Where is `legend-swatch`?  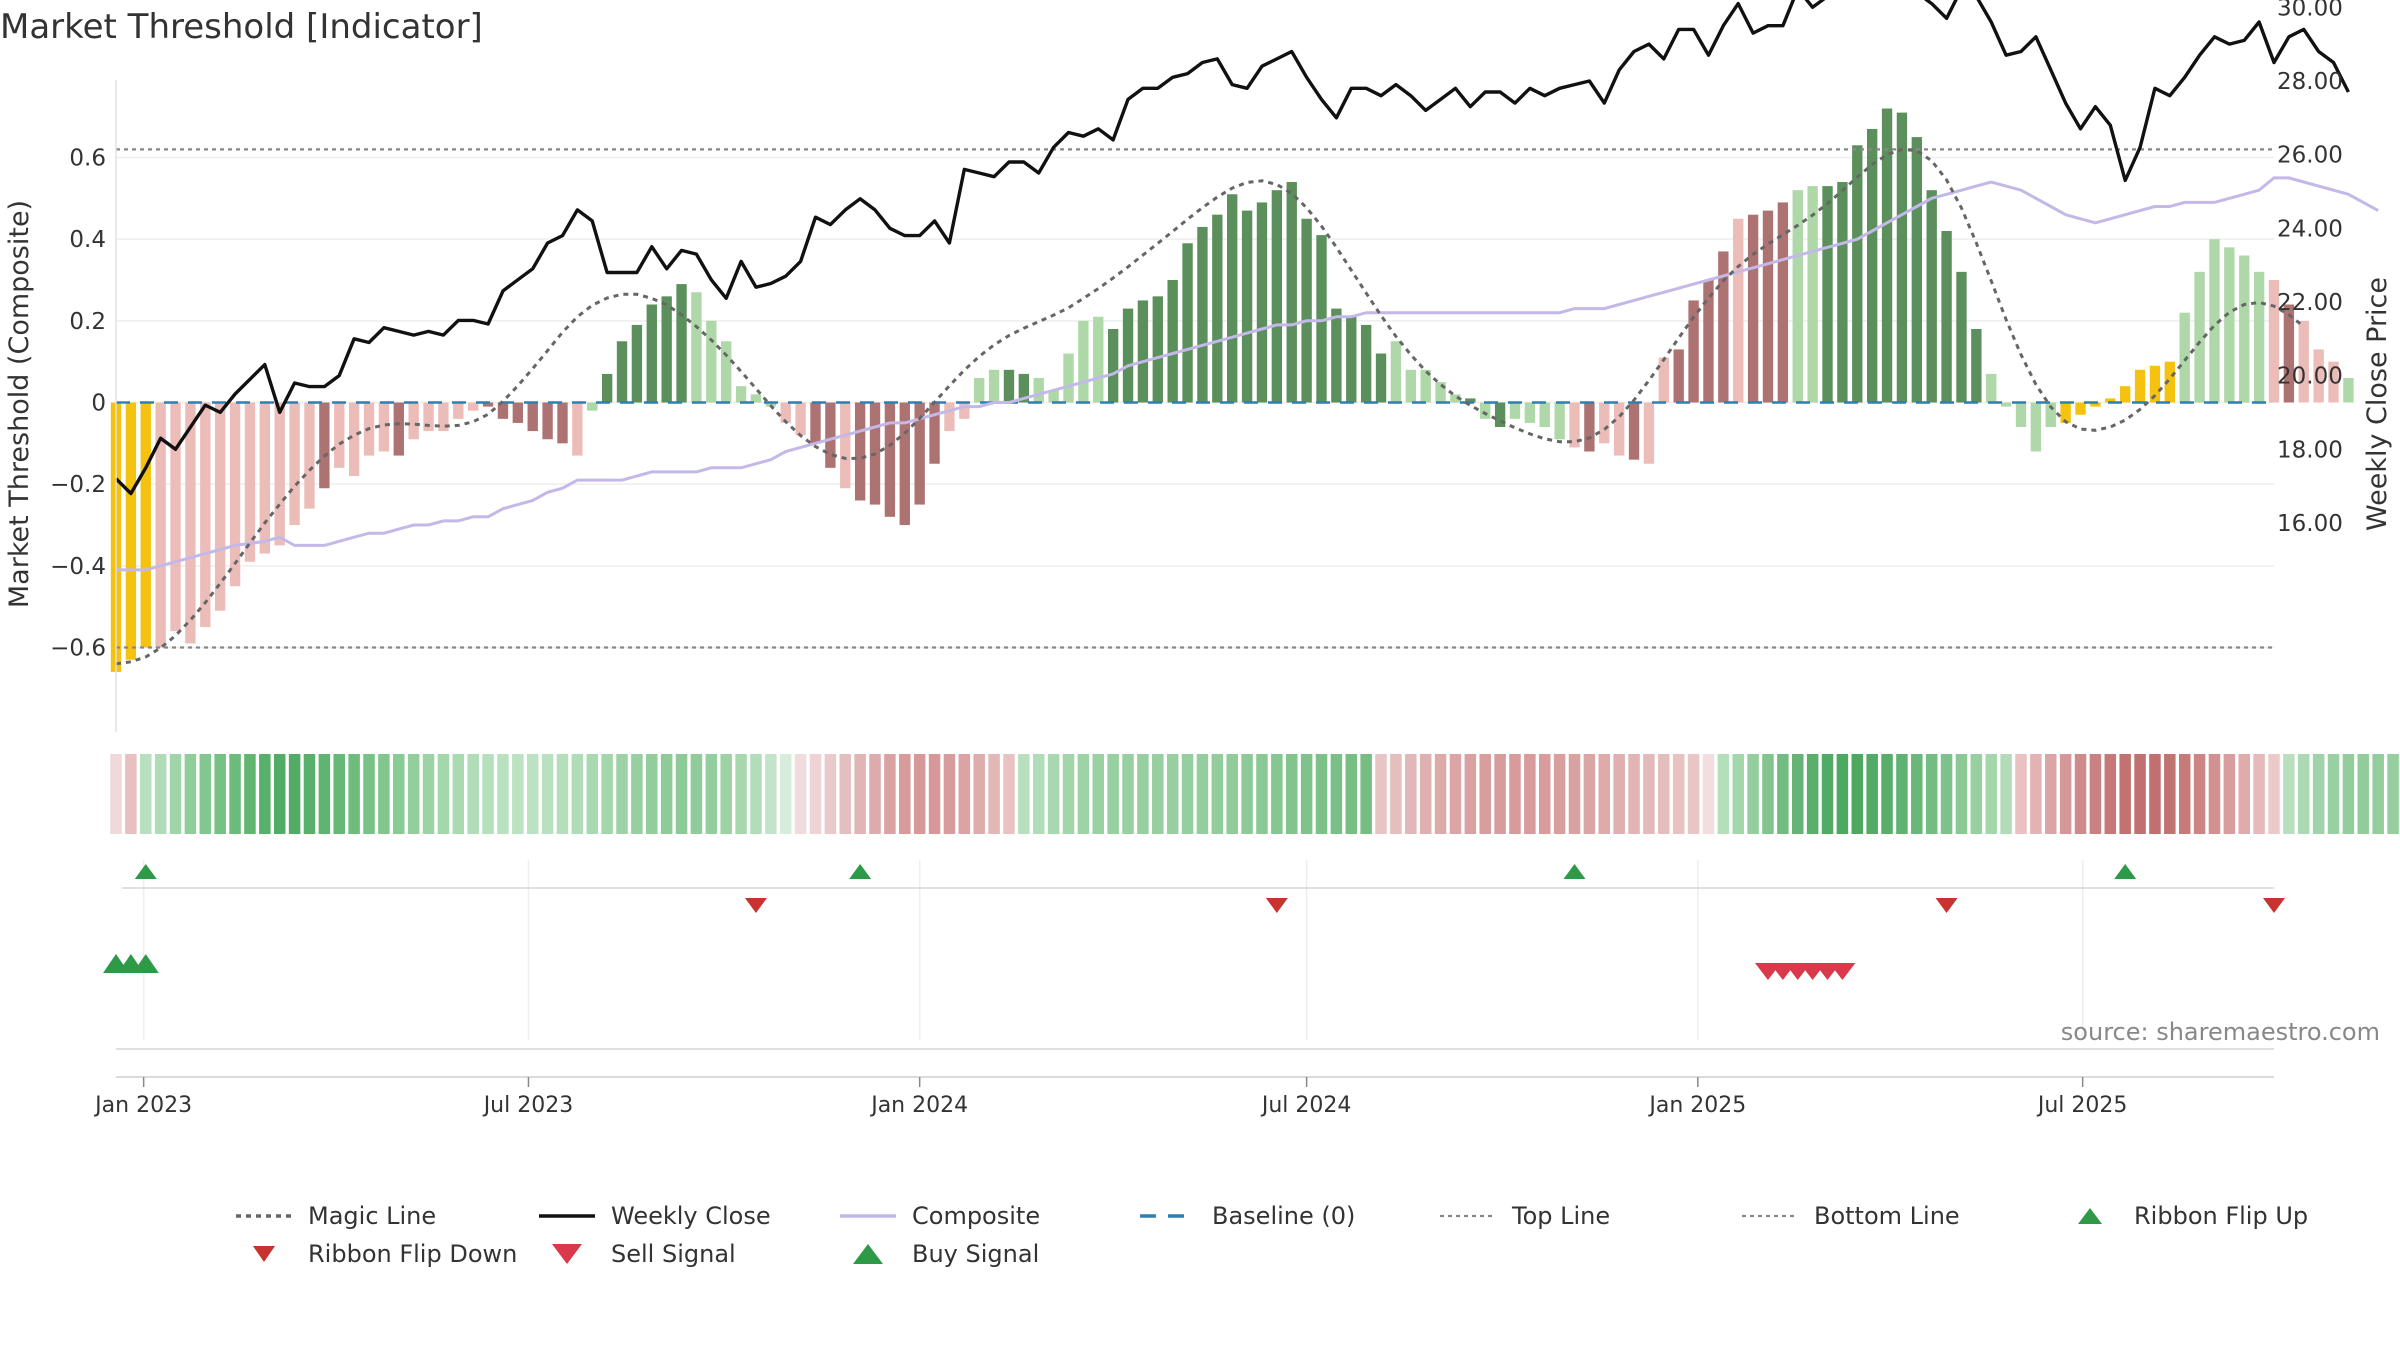 legend-swatch is located at coordinates (868, 1254).